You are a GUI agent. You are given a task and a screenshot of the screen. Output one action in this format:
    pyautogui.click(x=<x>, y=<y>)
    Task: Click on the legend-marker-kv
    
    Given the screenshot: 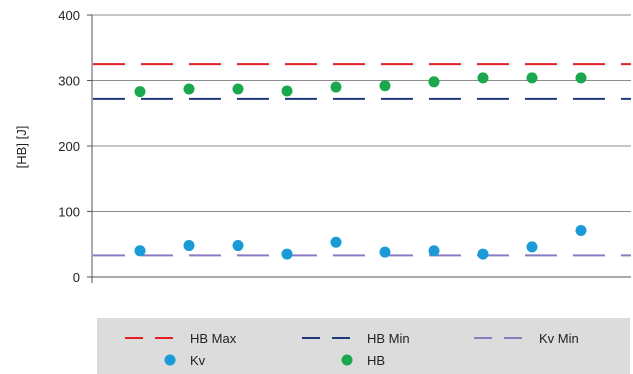 What is the action you would take?
    pyautogui.click(x=170, y=360)
    